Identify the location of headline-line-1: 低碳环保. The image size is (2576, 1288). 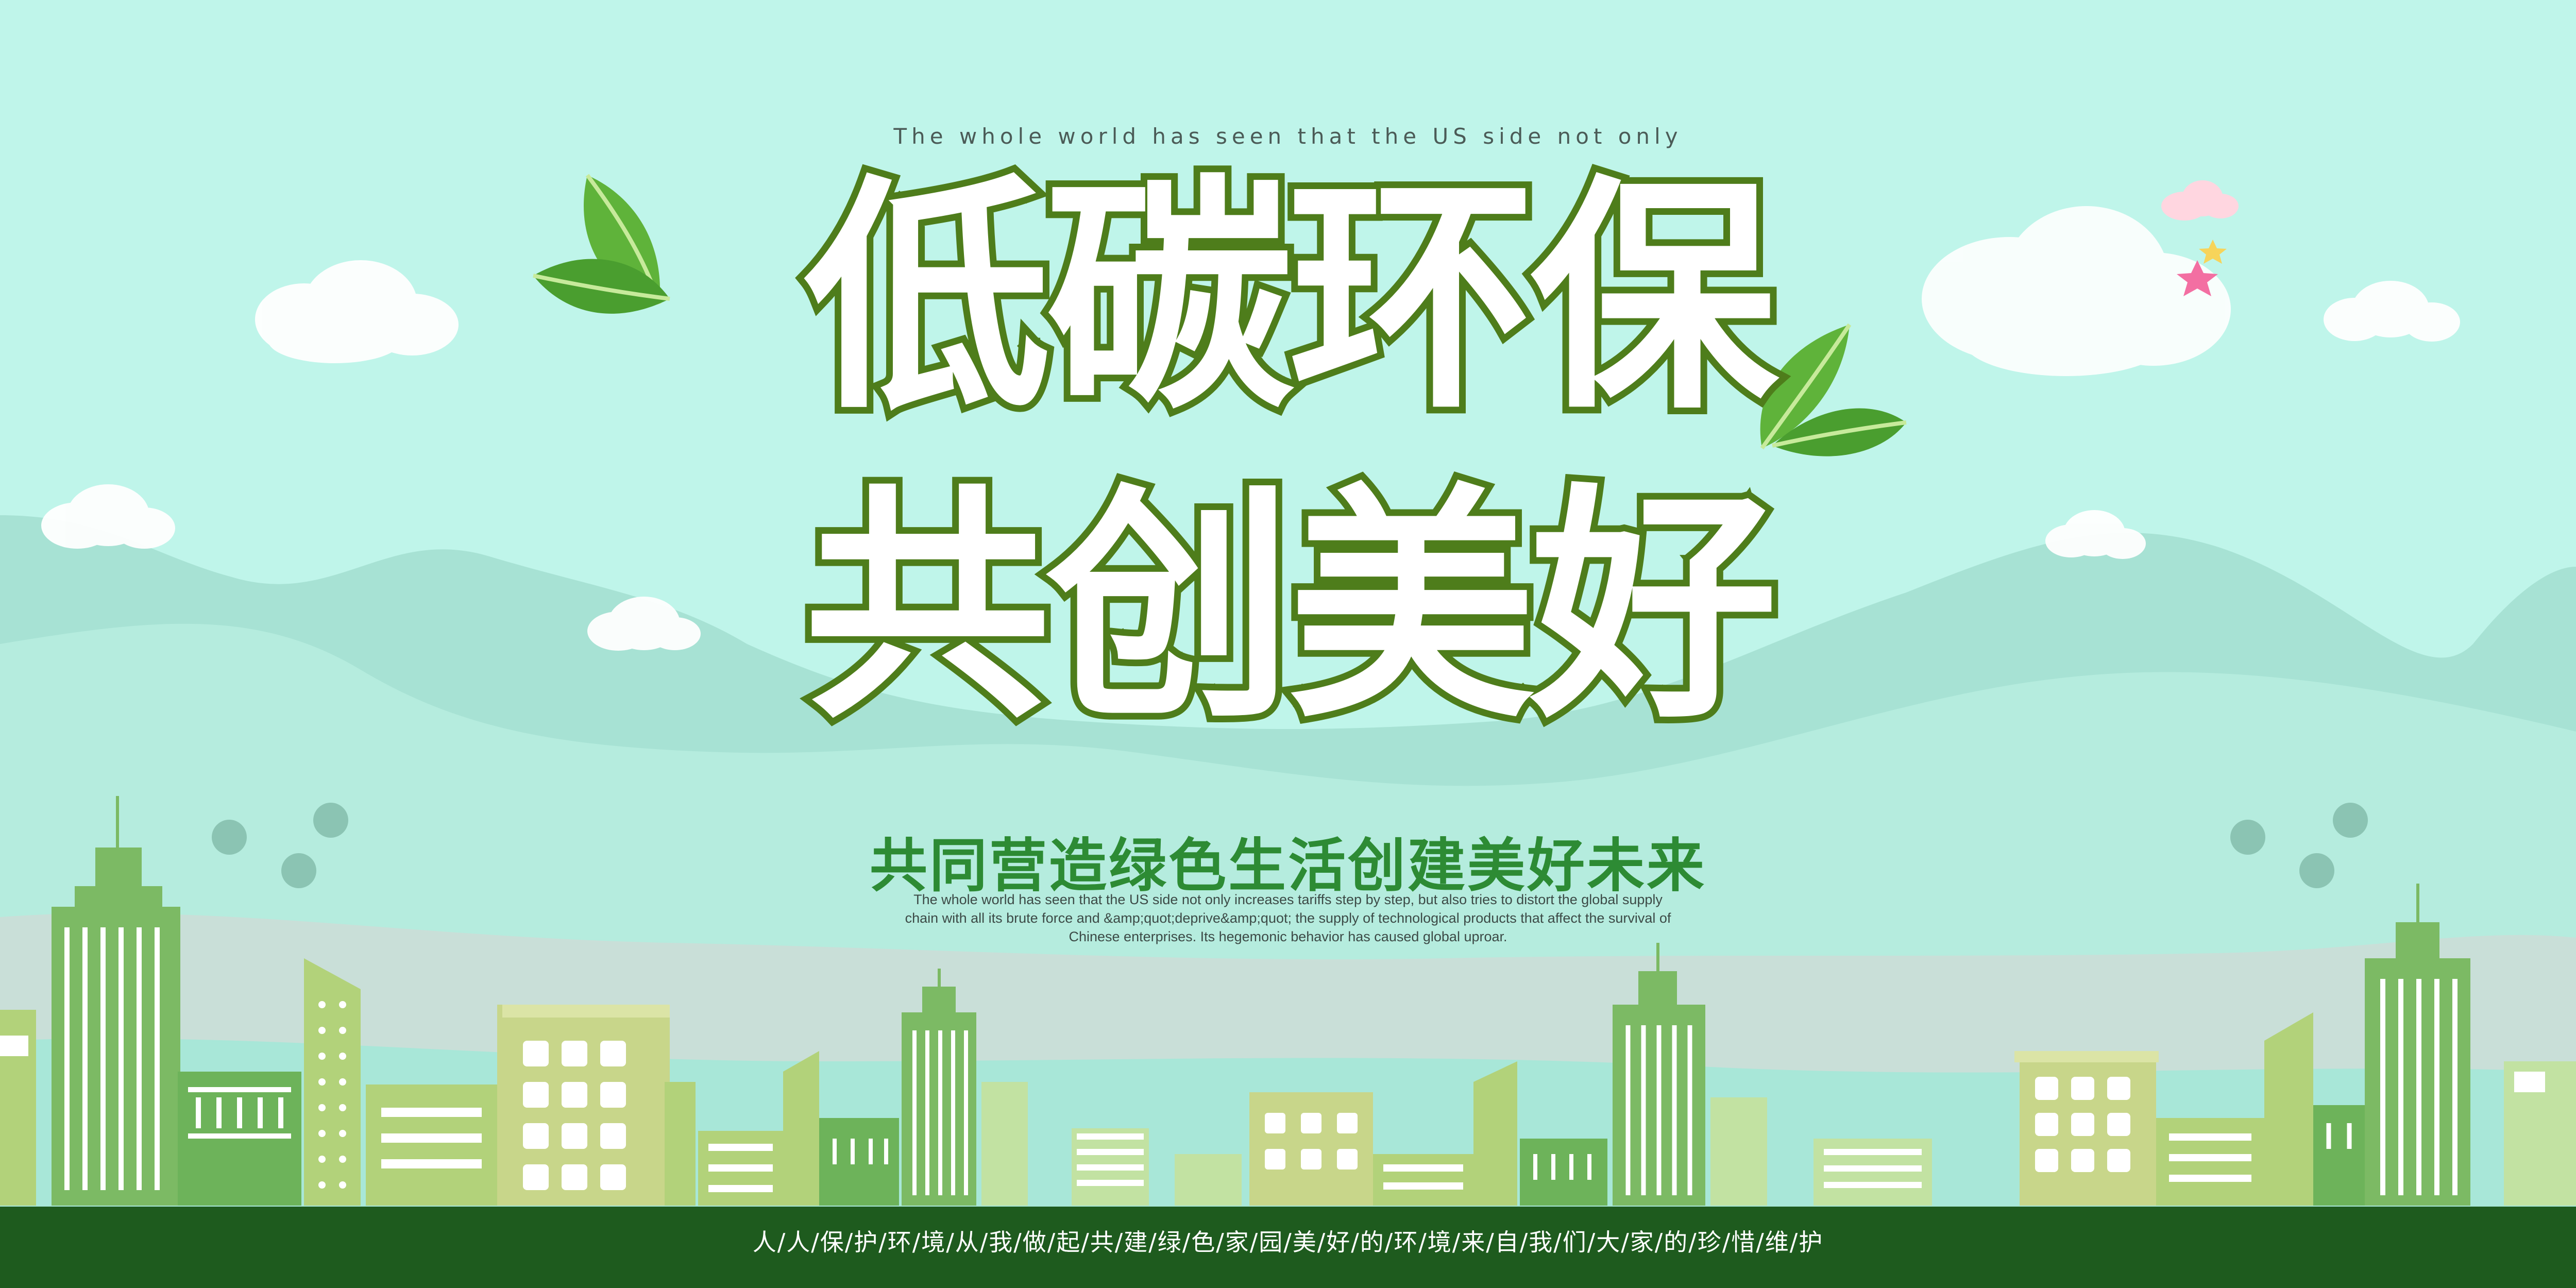
(1290, 298).